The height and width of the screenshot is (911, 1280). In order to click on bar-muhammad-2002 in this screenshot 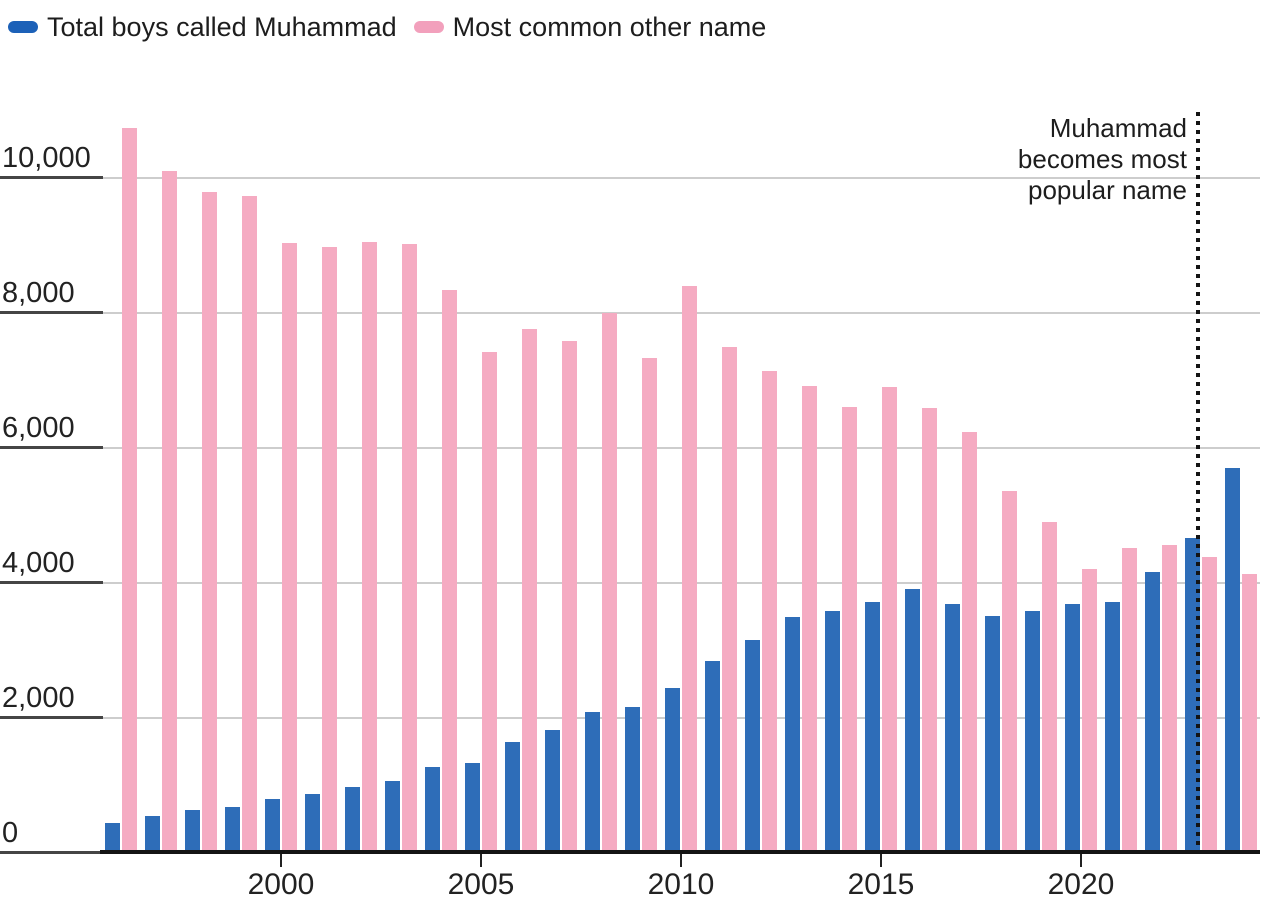, I will do `click(352, 819)`.